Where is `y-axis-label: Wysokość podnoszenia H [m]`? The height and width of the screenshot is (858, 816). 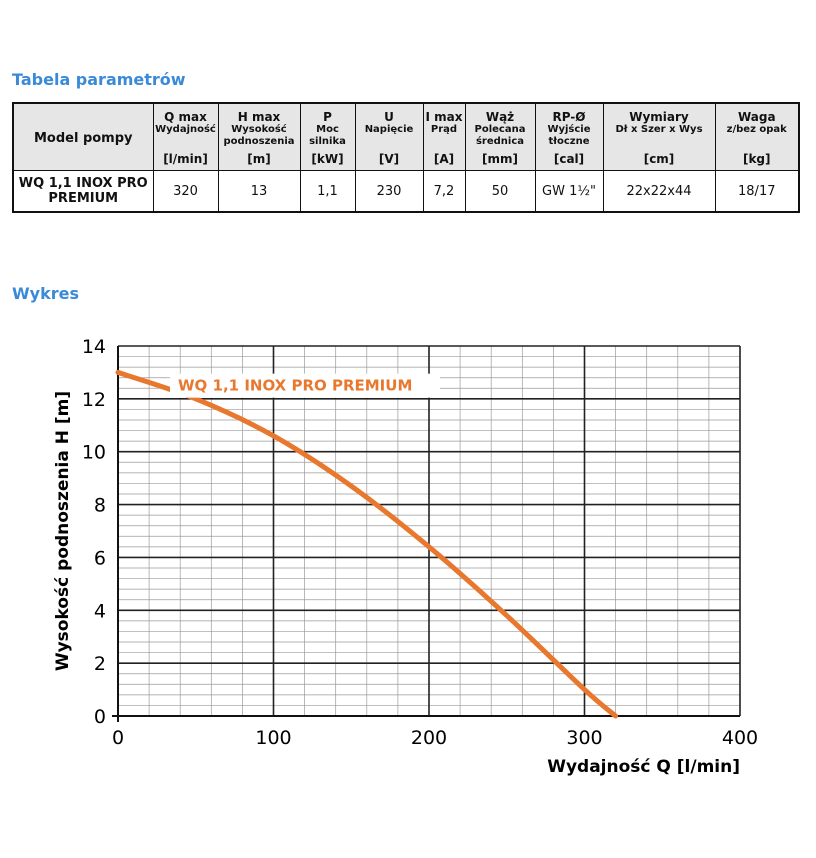
y-axis-label: Wysokość podnoszenia H [m] is located at coordinates (63, 531).